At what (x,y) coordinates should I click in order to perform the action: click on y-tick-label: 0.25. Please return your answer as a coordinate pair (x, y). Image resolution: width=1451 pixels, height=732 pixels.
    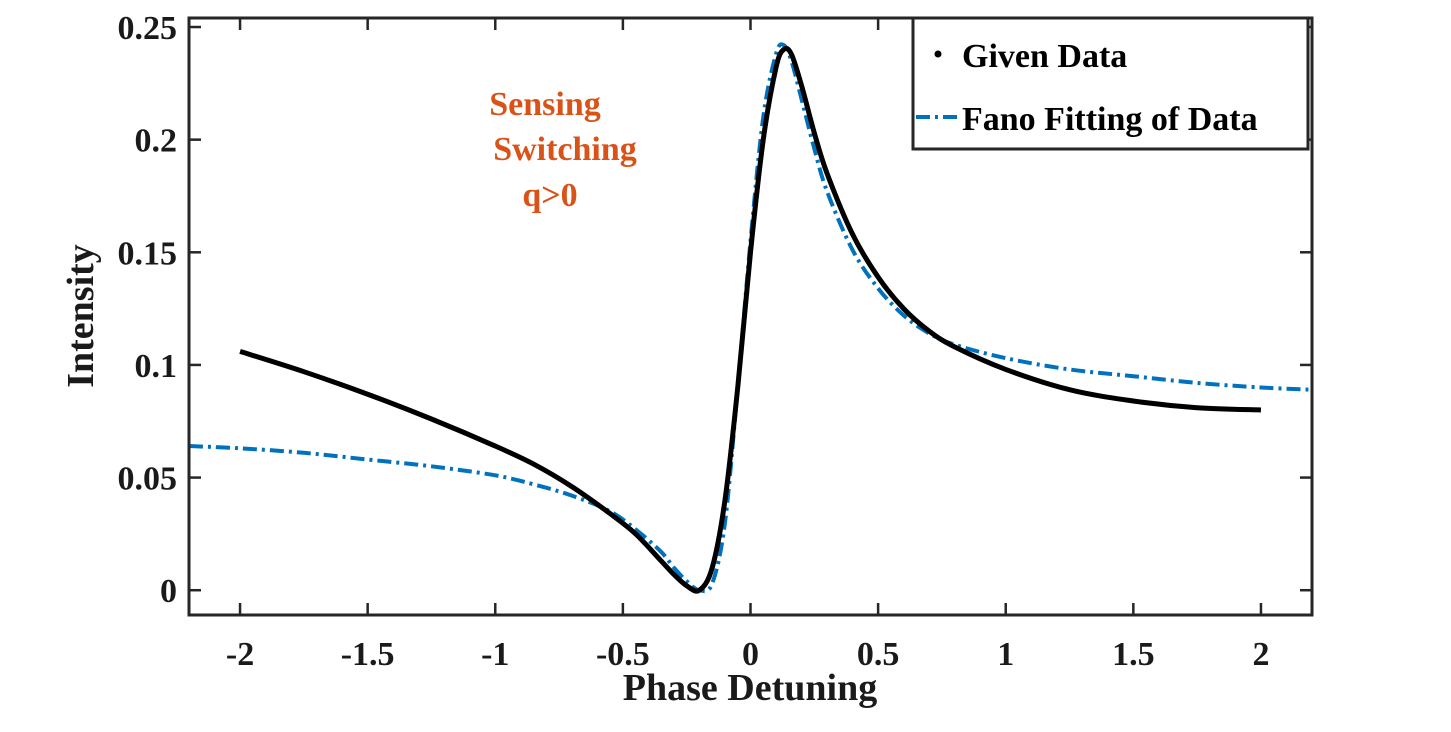
    Looking at the image, I should click on (148, 28).